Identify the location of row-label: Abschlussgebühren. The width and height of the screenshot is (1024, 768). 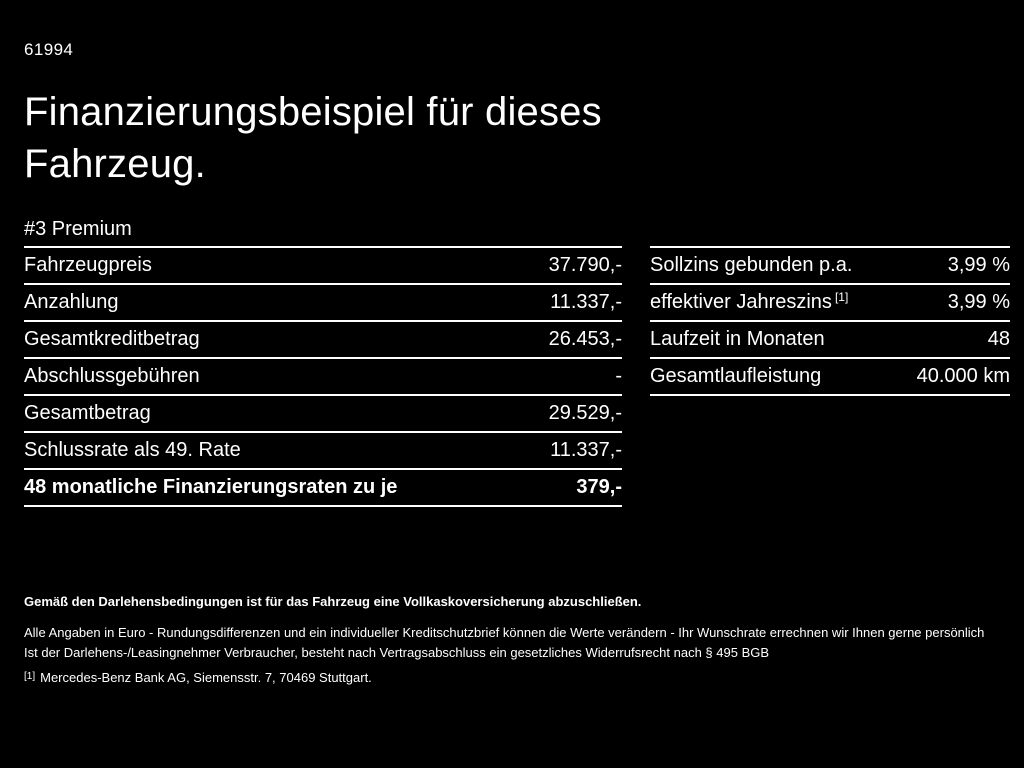
(112, 376).